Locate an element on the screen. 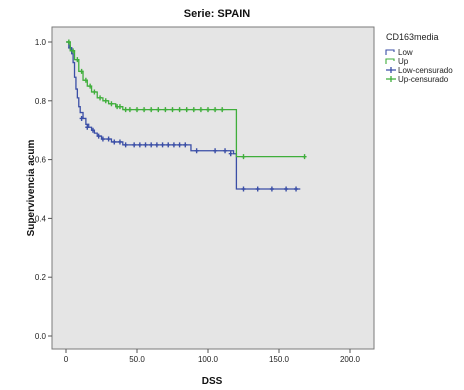 This screenshot has width=464, height=390. y-tick-label: 1.0 is located at coordinates (41, 42).